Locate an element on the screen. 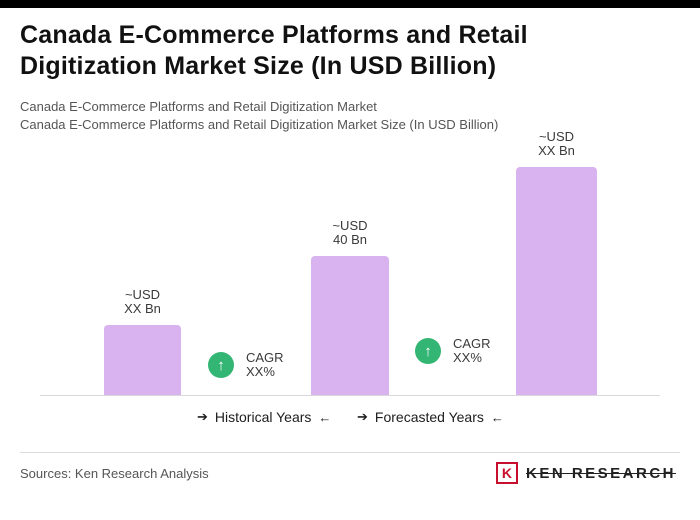 Image resolution: width=700 pixels, height=520 pixels. cagr-badge-historical: ↑ CAGR XX% is located at coordinates (246, 365).